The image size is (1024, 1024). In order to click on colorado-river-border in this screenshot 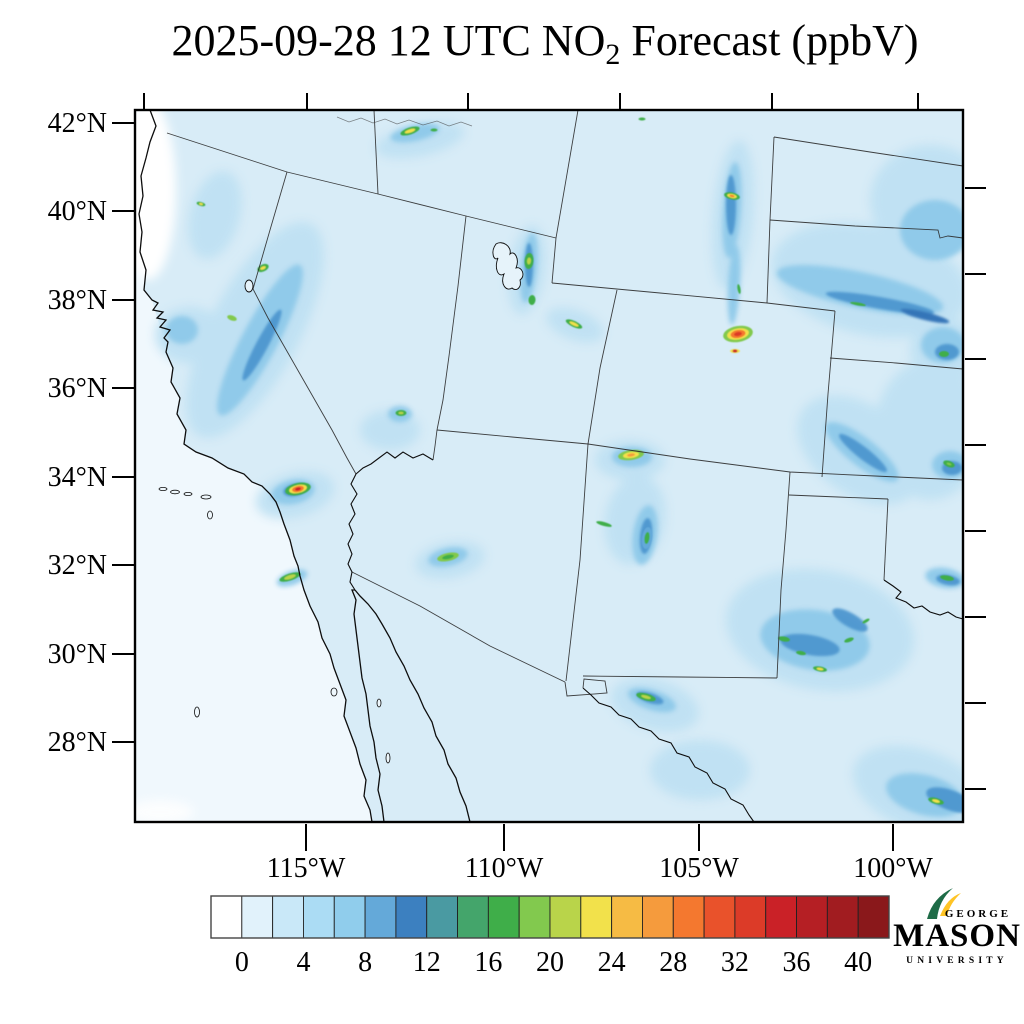, I will do `click(352, 532)`.